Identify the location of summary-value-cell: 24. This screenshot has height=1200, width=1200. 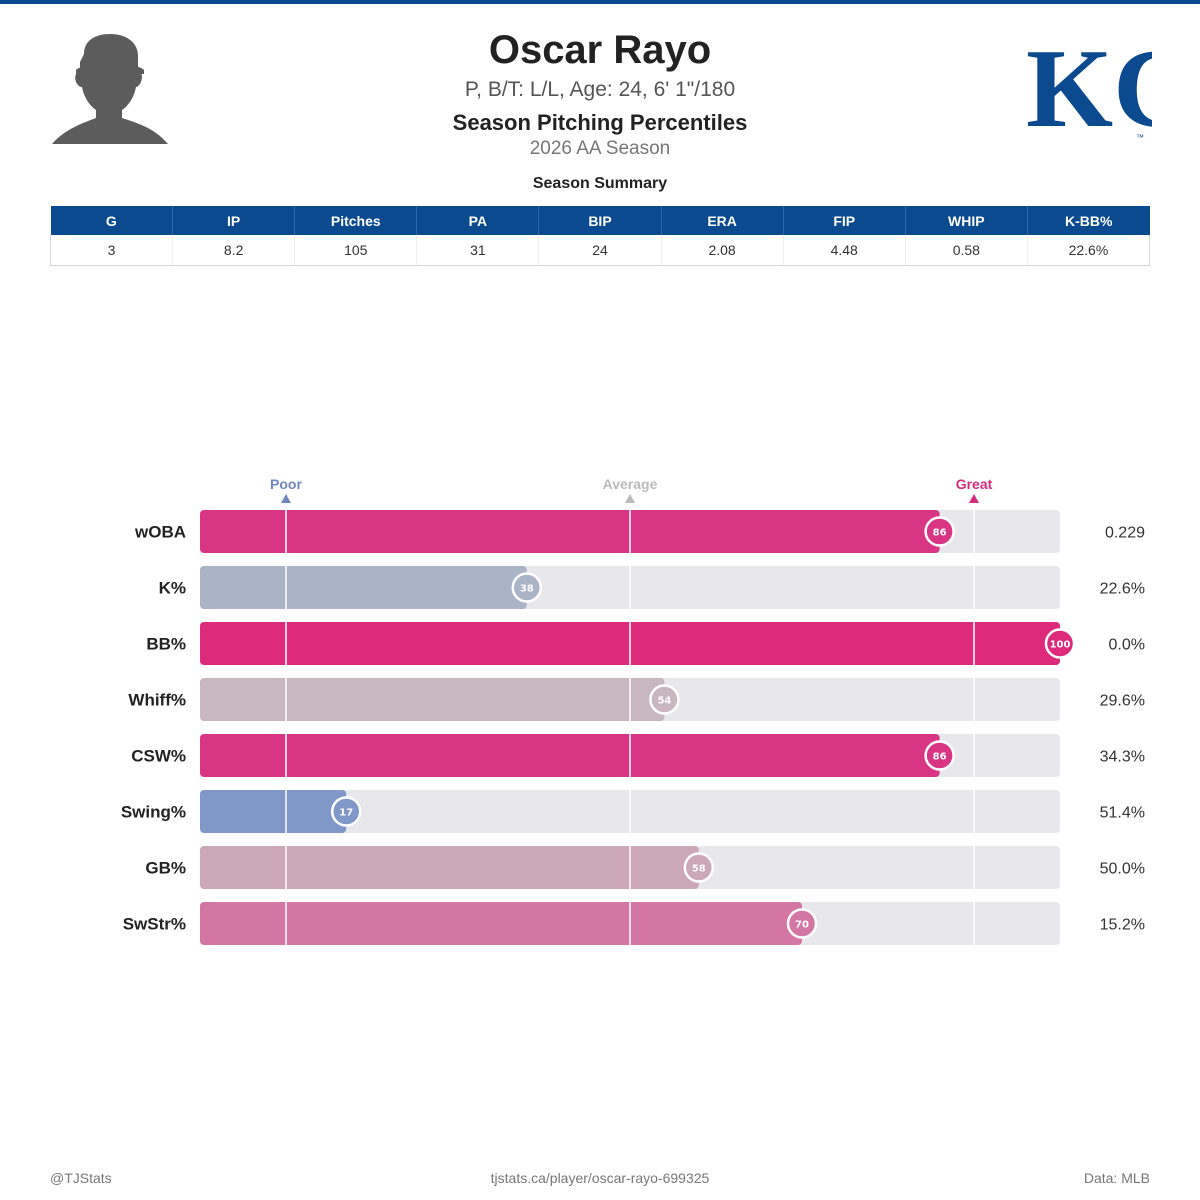
(600, 250).